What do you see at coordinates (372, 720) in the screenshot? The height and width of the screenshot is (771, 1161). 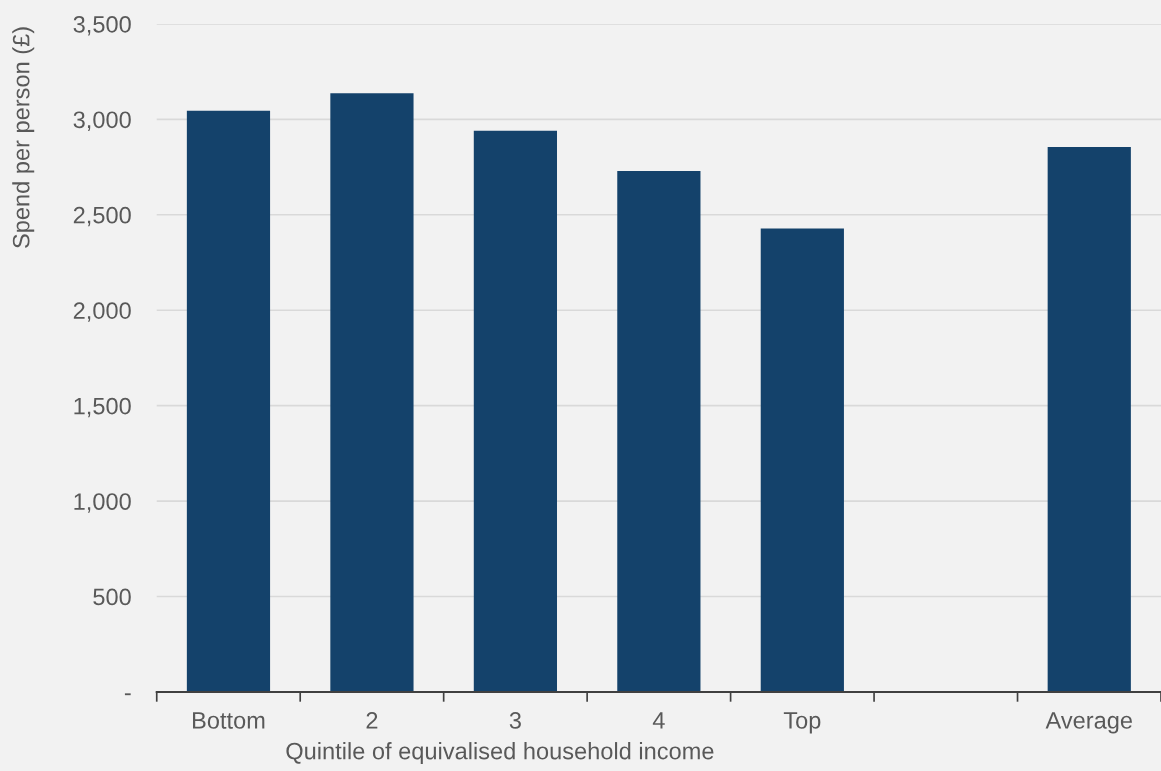 I see `x-tick-label: 2` at bounding box center [372, 720].